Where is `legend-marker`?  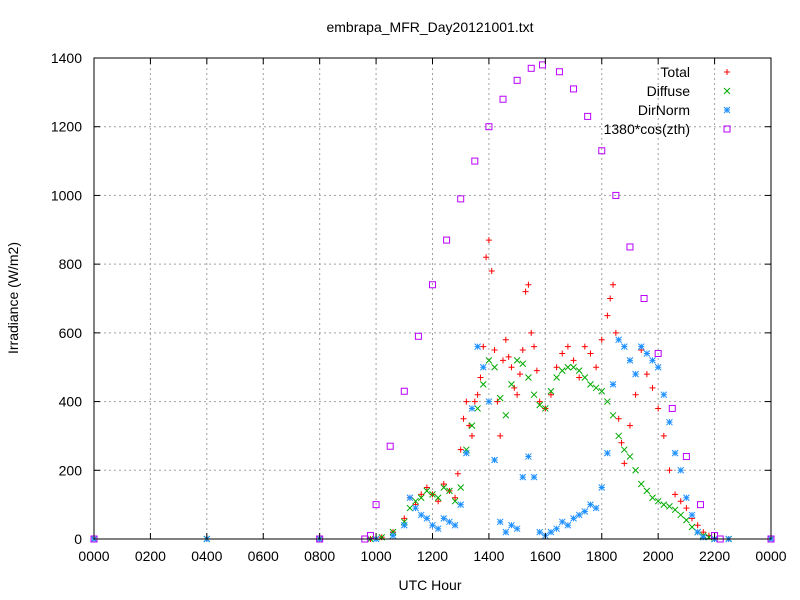 legend-marker is located at coordinates (727, 110).